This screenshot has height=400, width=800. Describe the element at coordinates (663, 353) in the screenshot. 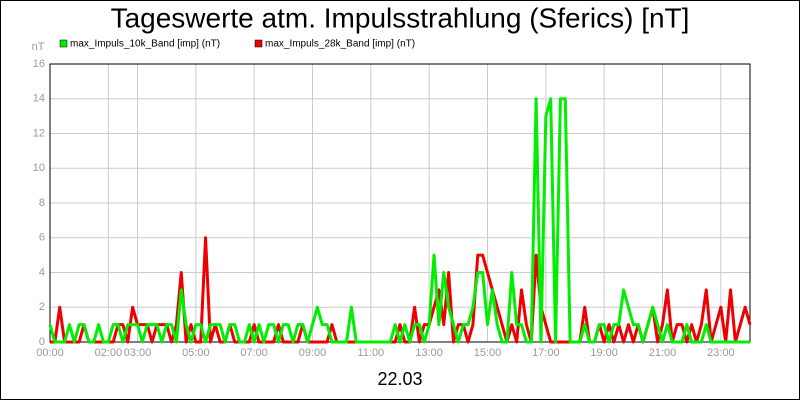

I see `x-tick-label: 21:00` at that location.